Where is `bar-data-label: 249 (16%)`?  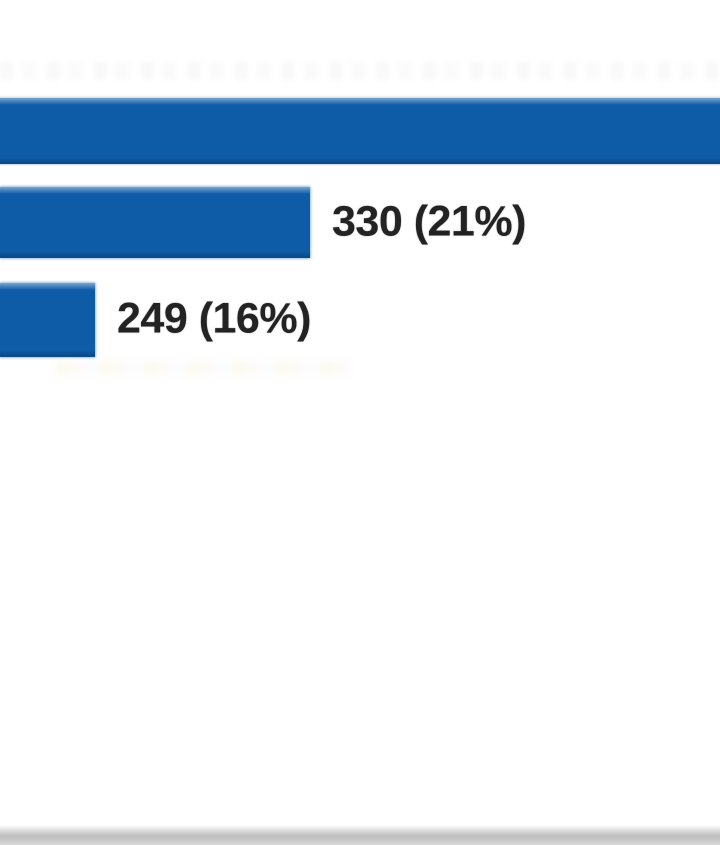 bar-data-label: 249 (16%) is located at coordinates (214, 318).